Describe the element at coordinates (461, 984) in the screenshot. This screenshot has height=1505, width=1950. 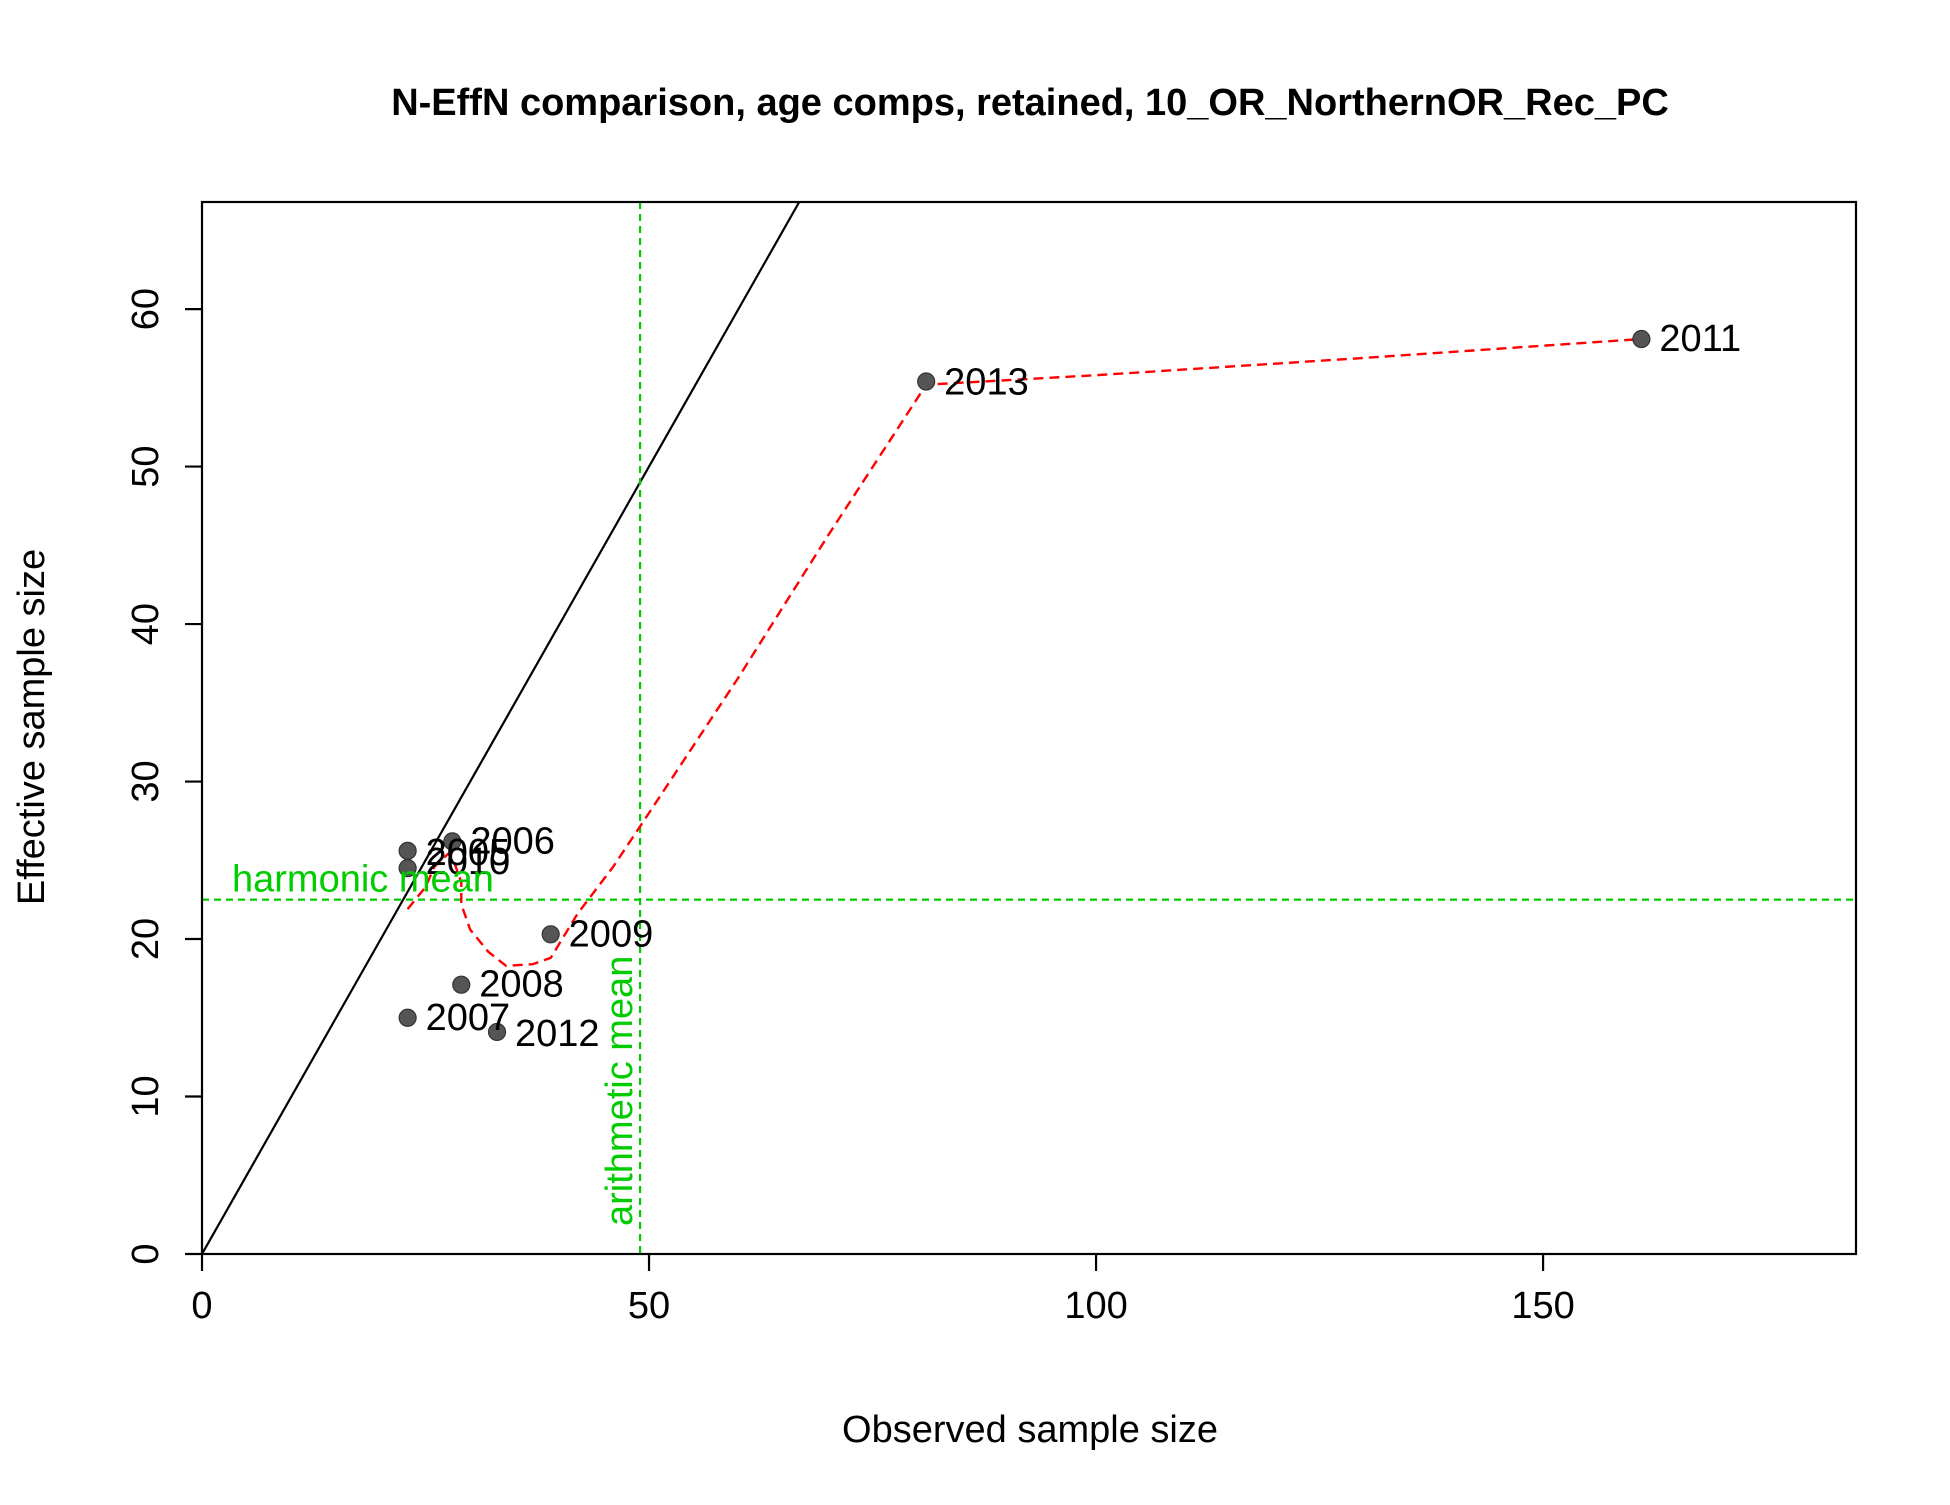
I see `data-point-2008` at that location.